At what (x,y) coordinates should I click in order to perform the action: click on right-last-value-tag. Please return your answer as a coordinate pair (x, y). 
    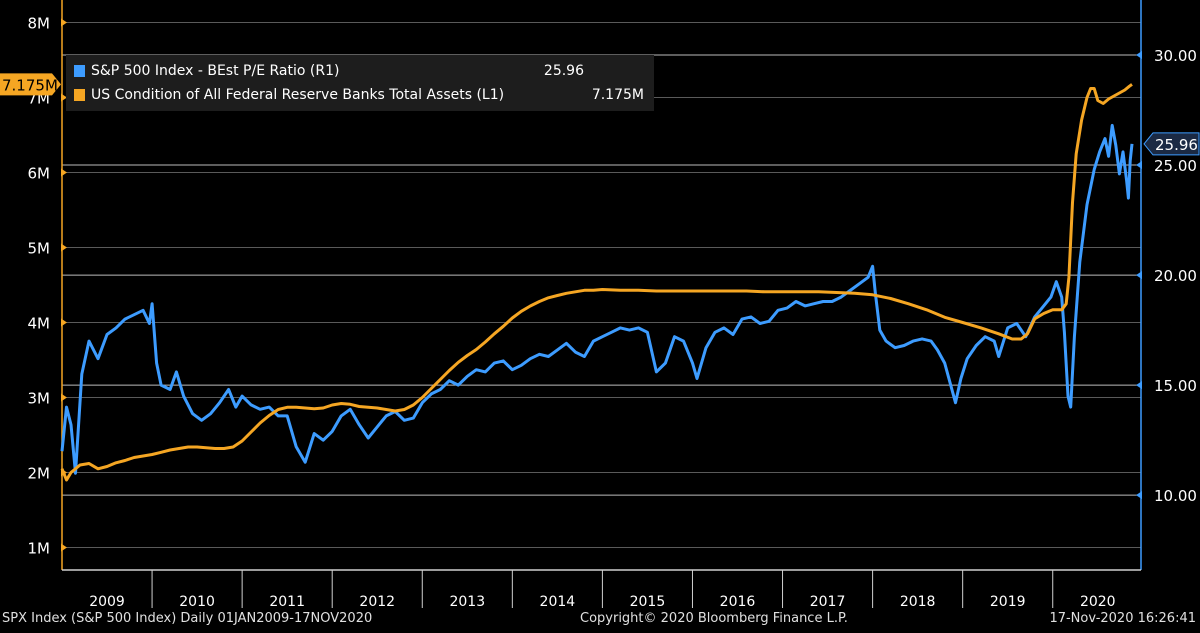
    Looking at the image, I should click on (1171, 144).